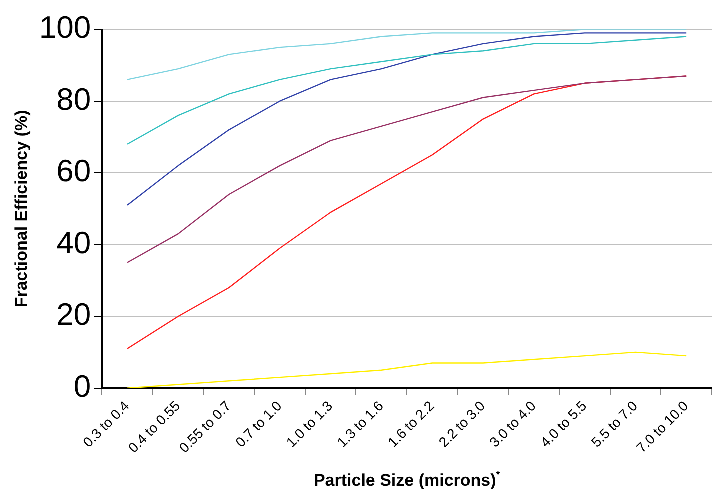  What do you see at coordinates (360, 424) in the screenshot?
I see `x-tick-label: 1.3 to 1.6` at bounding box center [360, 424].